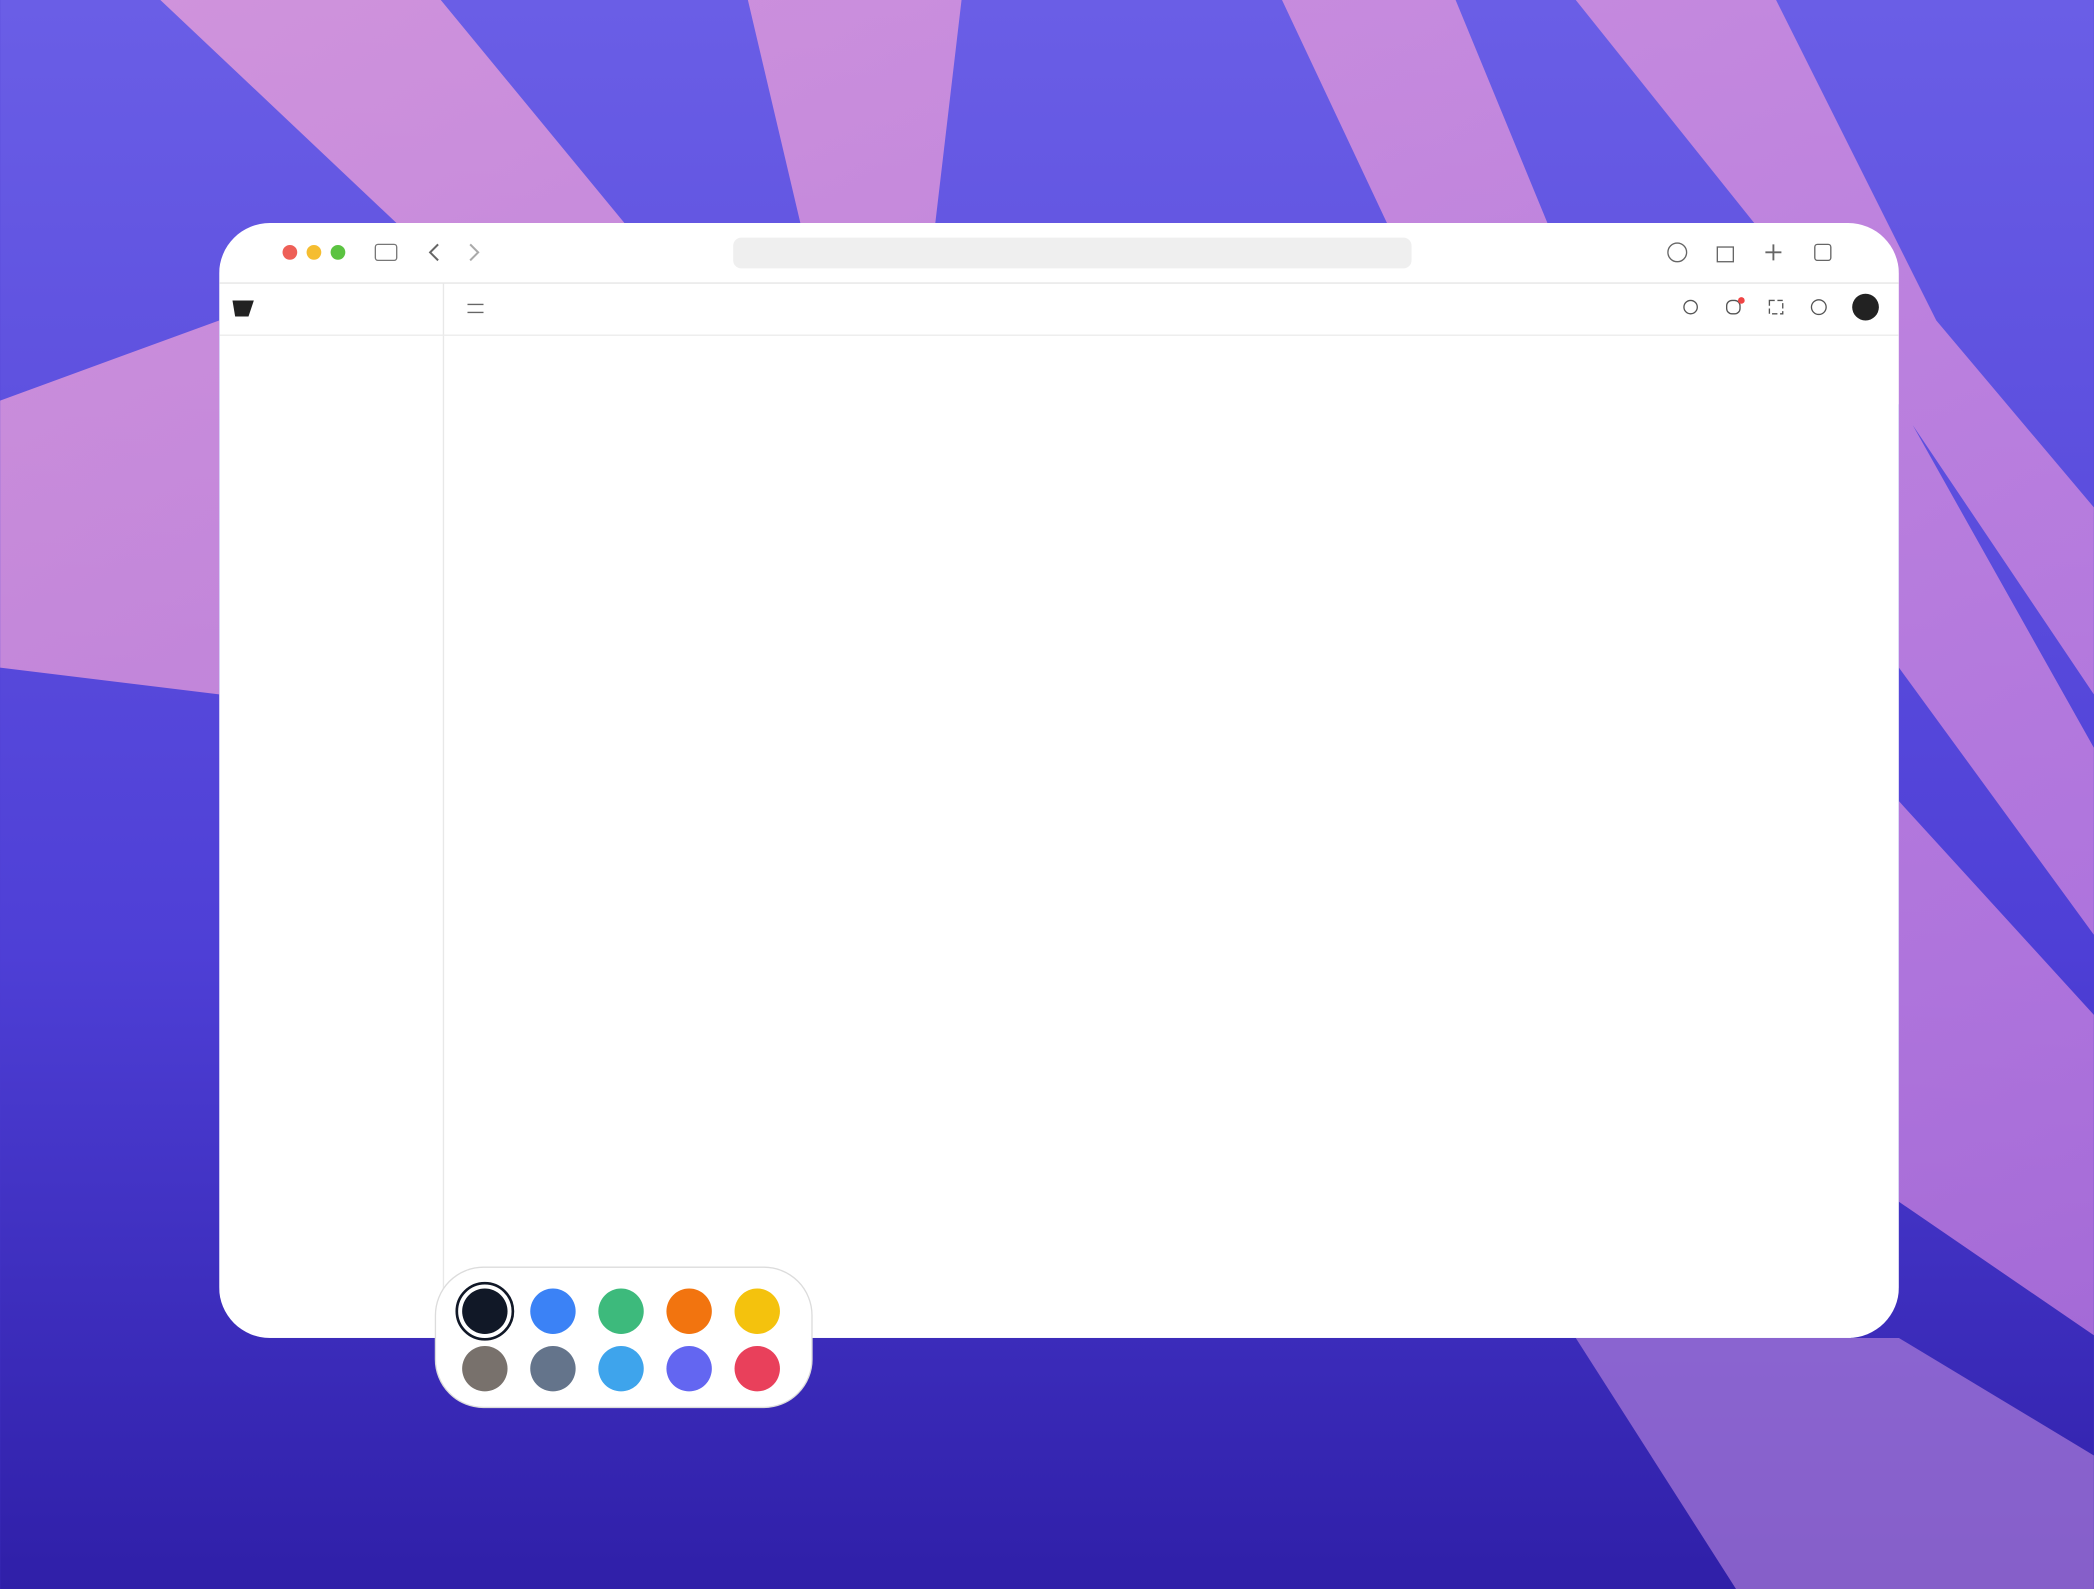  Describe the element at coordinates (338, 252) in the screenshot. I see `maximize-button` at that location.